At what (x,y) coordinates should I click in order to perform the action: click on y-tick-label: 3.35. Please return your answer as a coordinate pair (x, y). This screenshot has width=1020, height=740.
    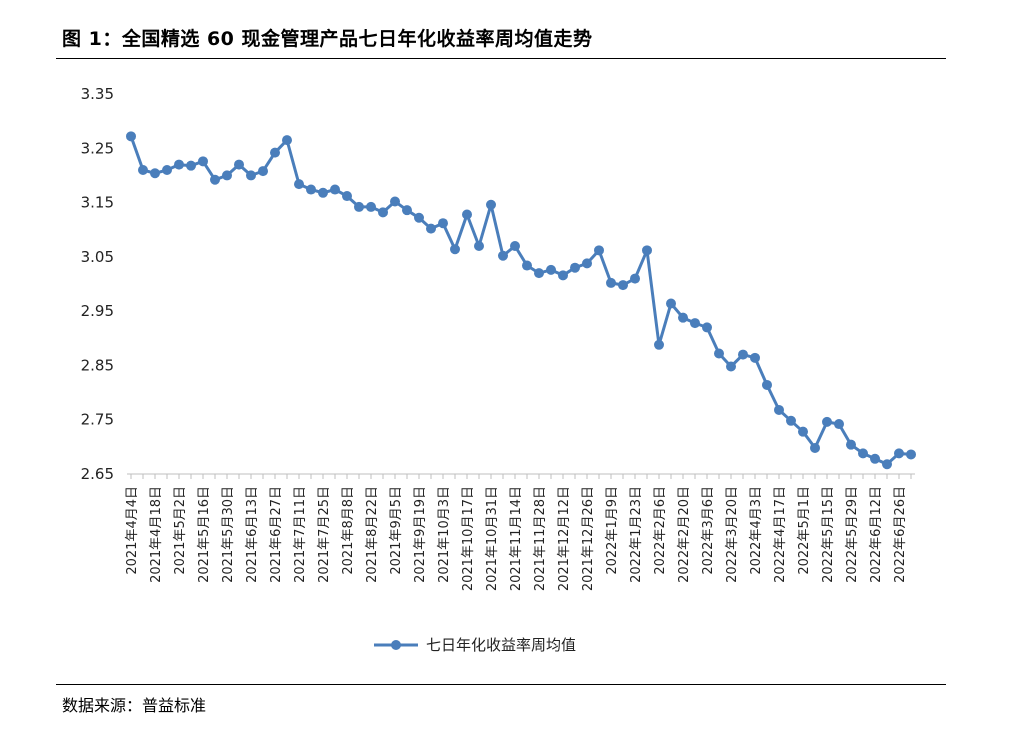
    Looking at the image, I should click on (97, 94).